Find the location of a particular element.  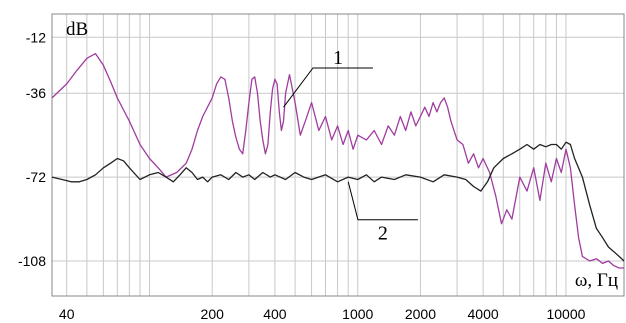

x-tick-label: 400 is located at coordinates (275, 314).